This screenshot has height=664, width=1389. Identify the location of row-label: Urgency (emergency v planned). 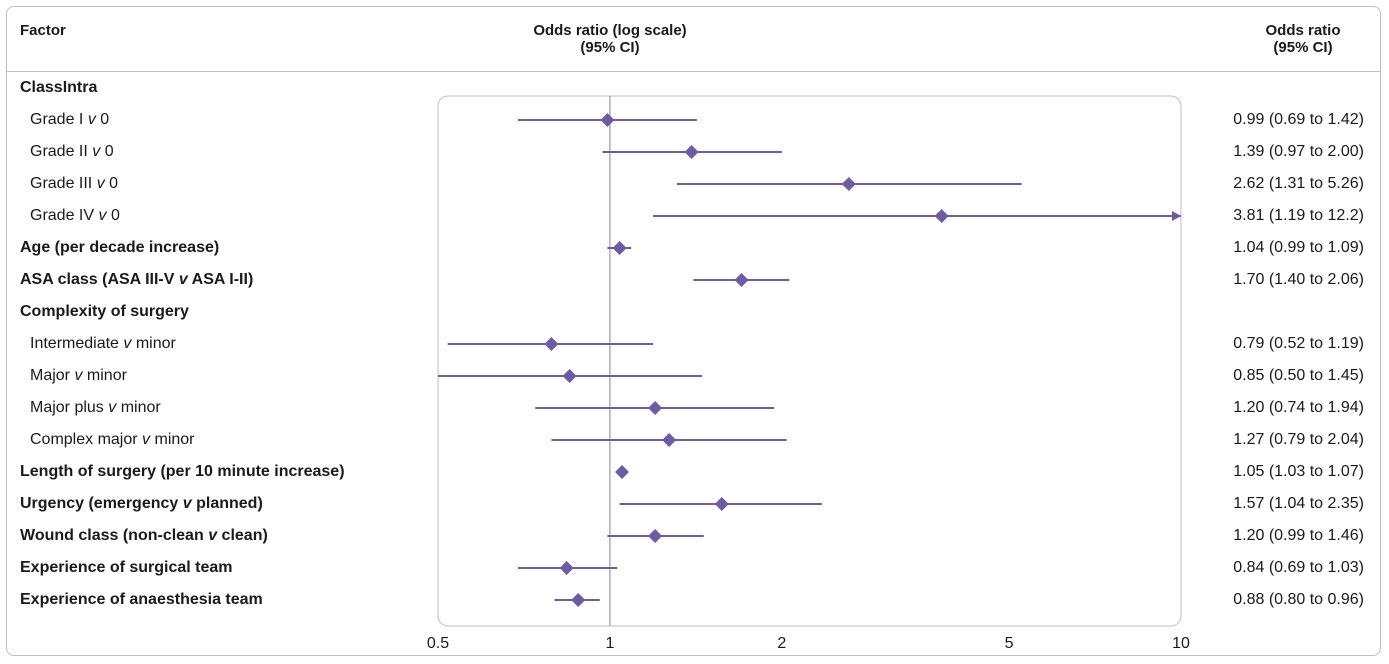
(141, 503).